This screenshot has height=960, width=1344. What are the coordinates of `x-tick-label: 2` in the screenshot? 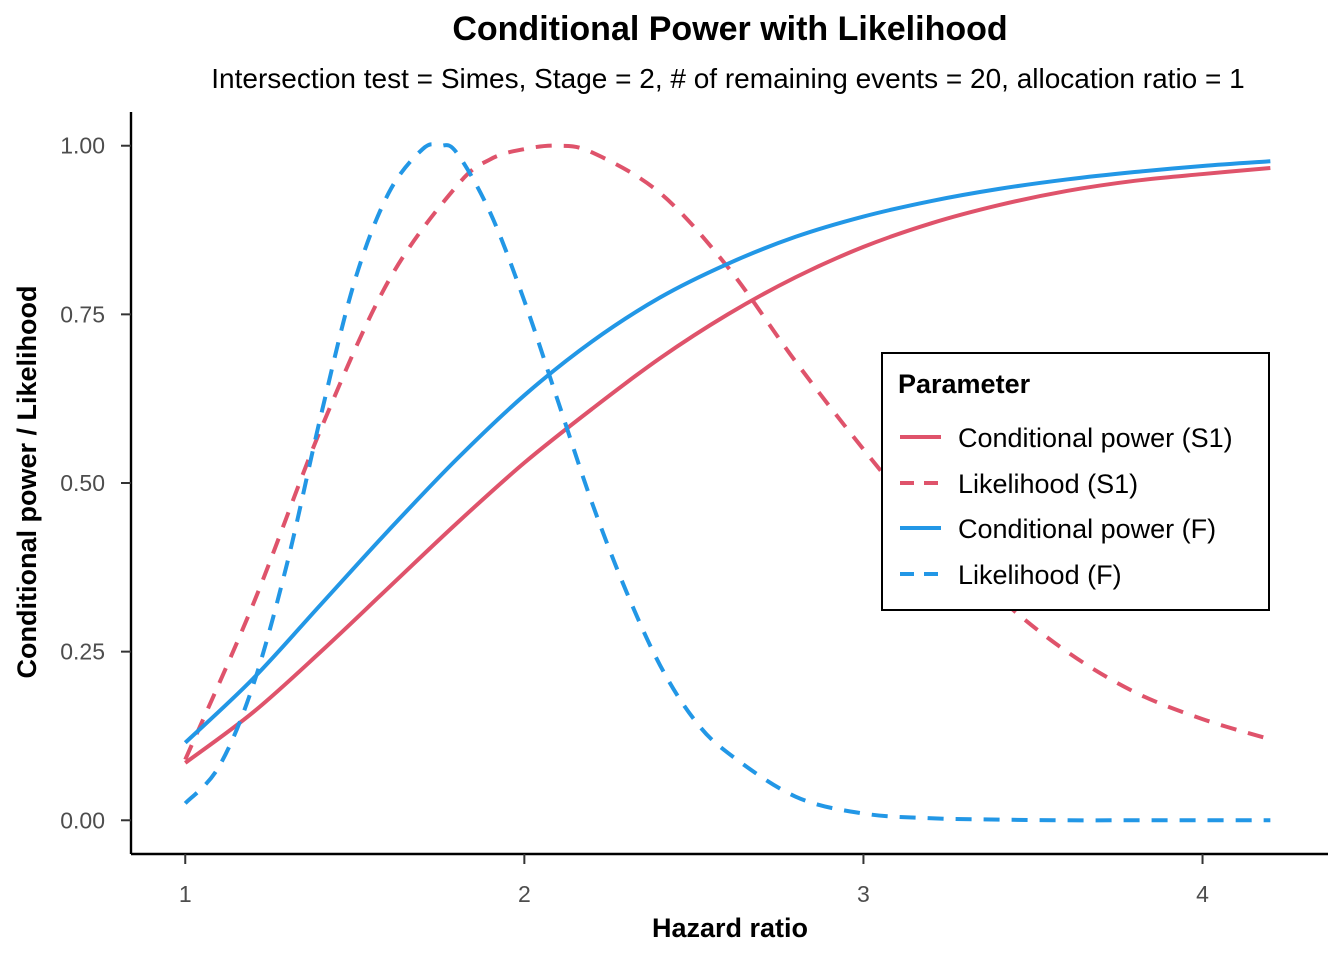 It's located at (524, 894).